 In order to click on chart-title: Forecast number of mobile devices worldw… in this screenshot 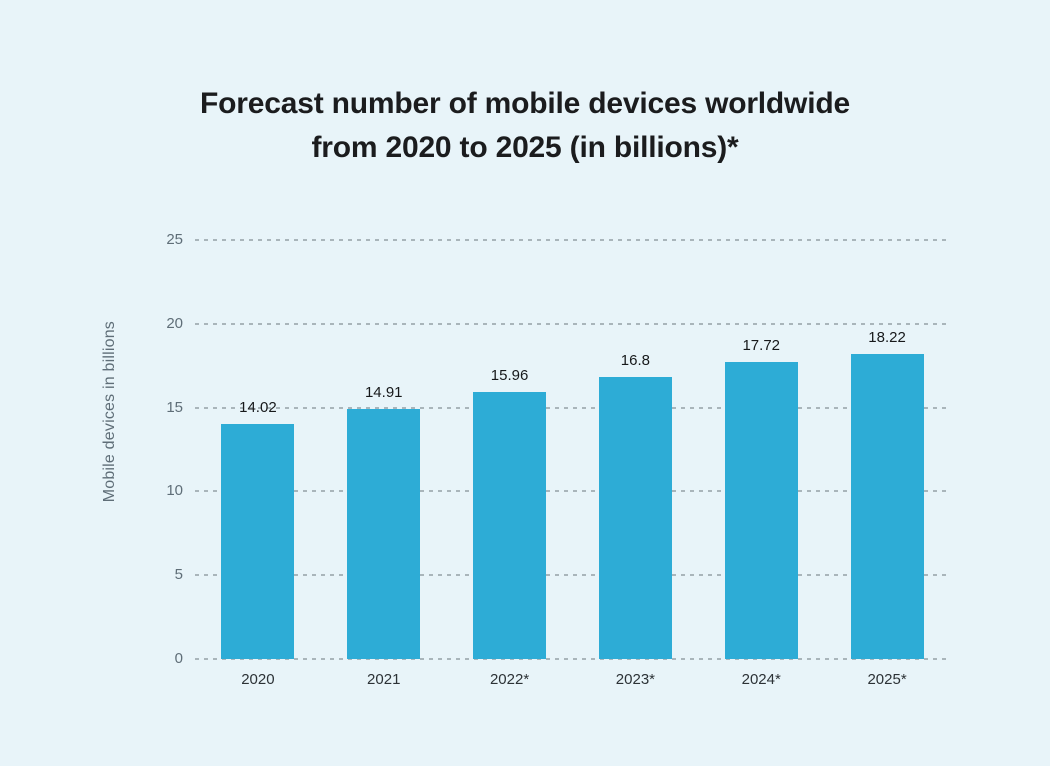, I will do `click(525, 126)`.